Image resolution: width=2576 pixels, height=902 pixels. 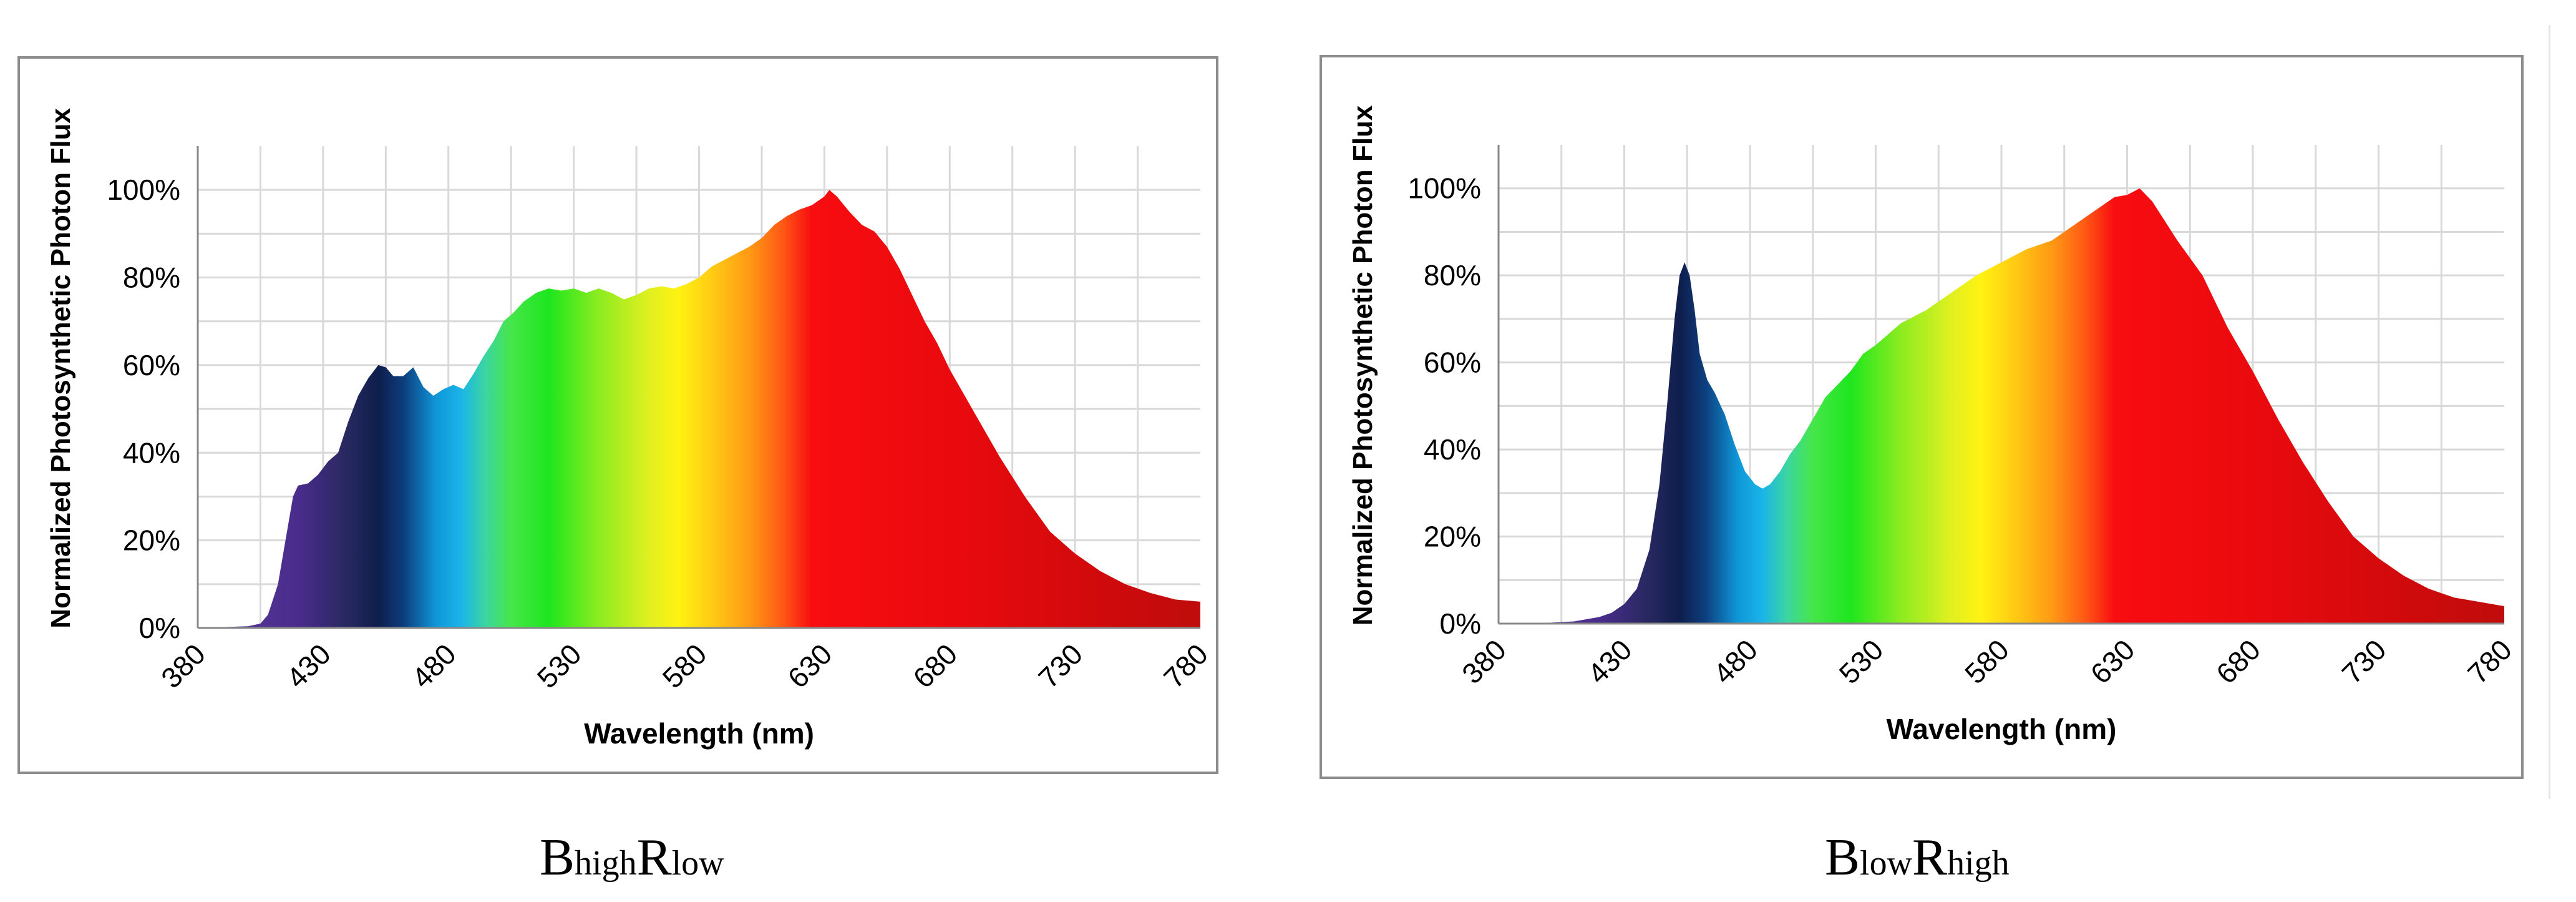 I want to click on caption-right-r: R, so click(x=1930, y=857).